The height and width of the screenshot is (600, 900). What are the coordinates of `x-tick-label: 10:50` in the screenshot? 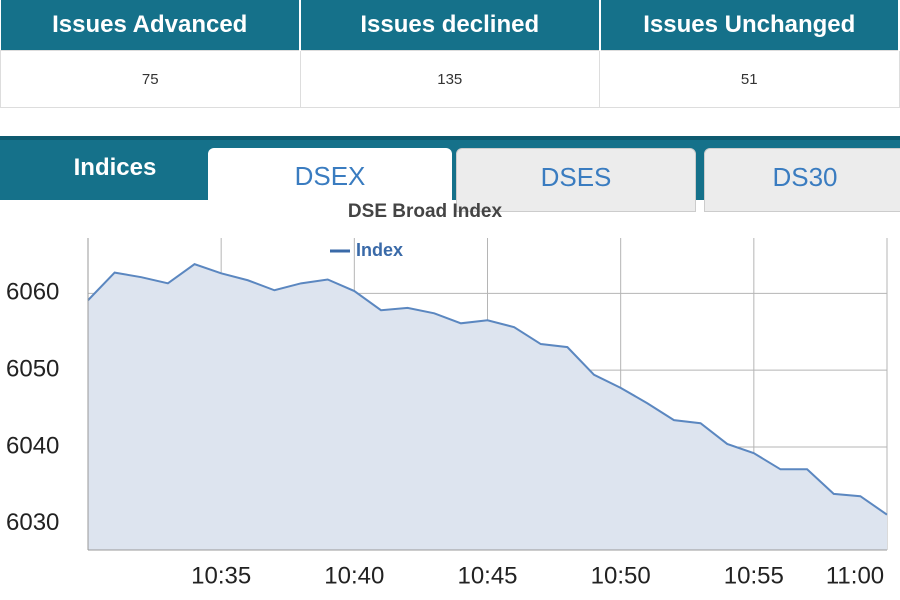 It's located at (621, 575).